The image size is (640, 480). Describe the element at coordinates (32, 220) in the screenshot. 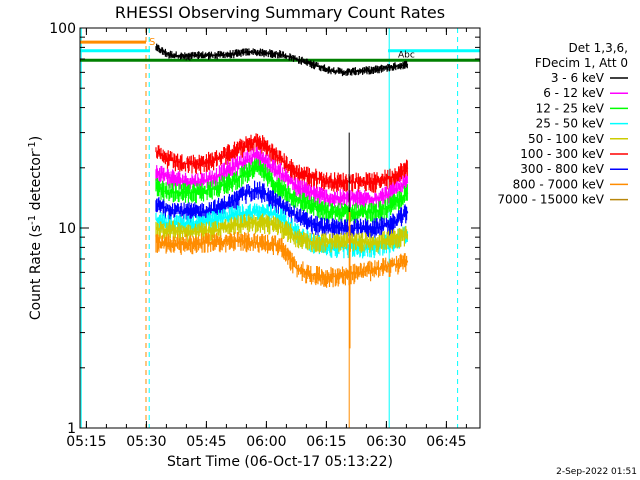

I see `y-axis-label-sup1: -1` at that location.